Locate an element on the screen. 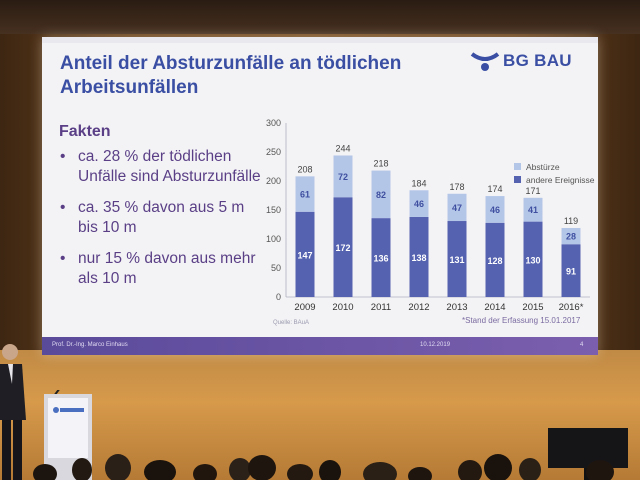 The width and height of the screenshot is (640, 480). facts-heading: Fakten is located at coordinates (85, 131).